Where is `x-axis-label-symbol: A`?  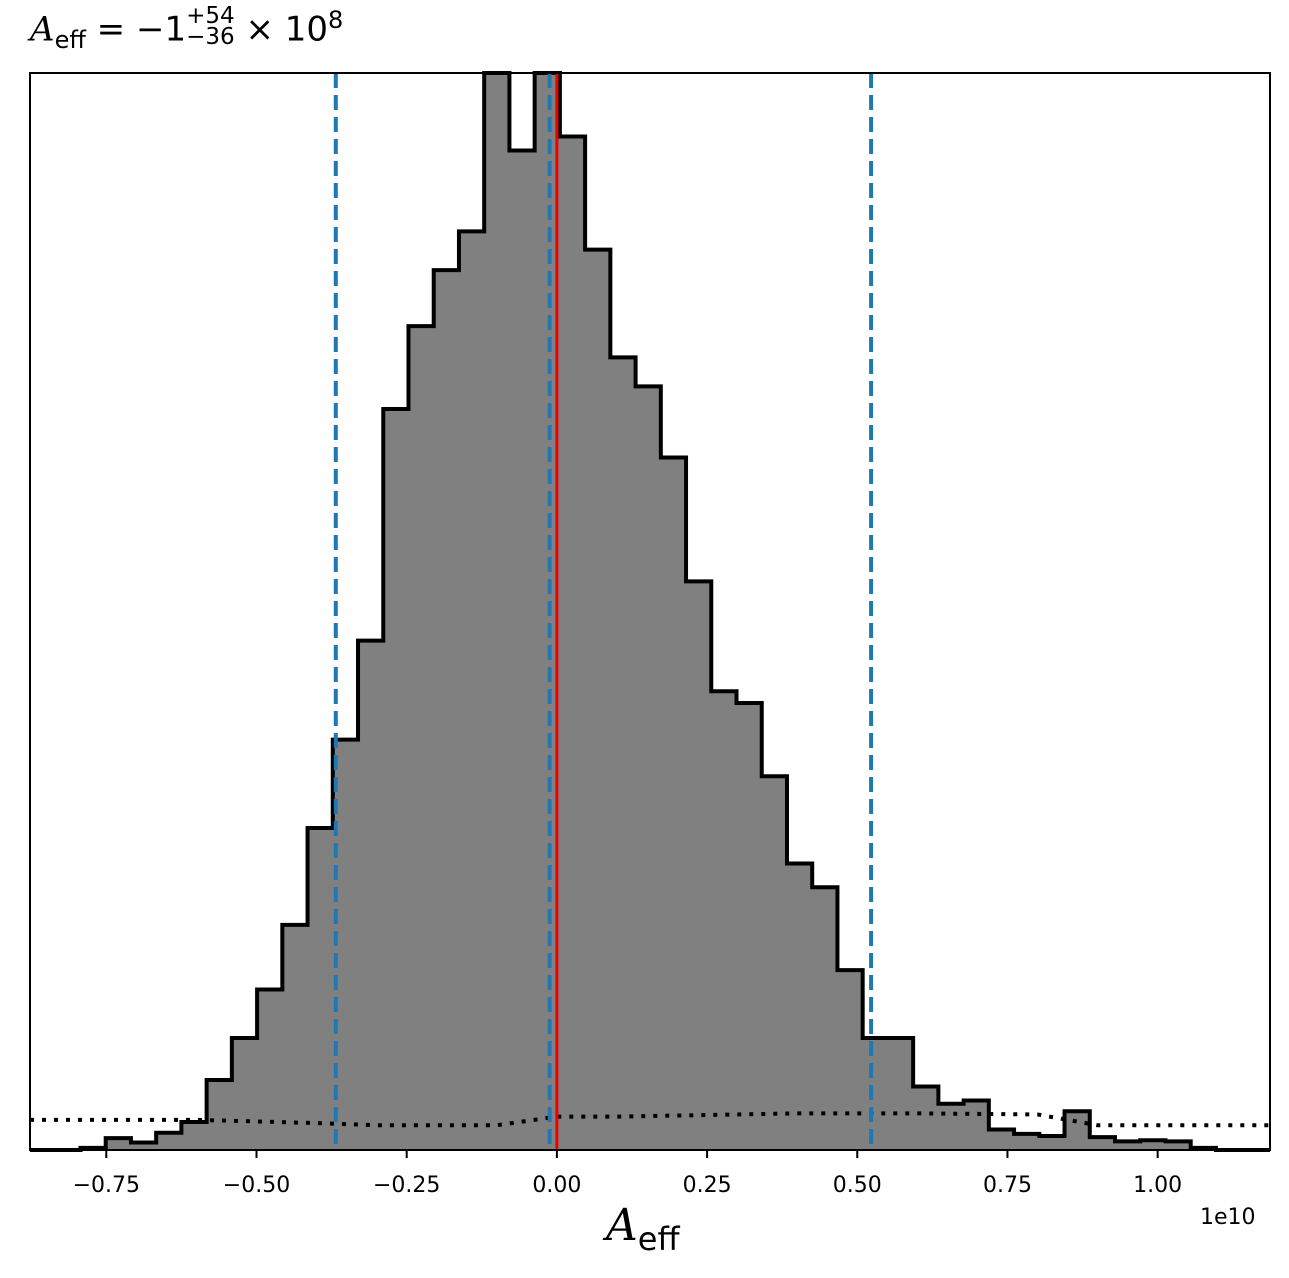 x-axis-label-symbol: A is located at coordinates (622, 1225).